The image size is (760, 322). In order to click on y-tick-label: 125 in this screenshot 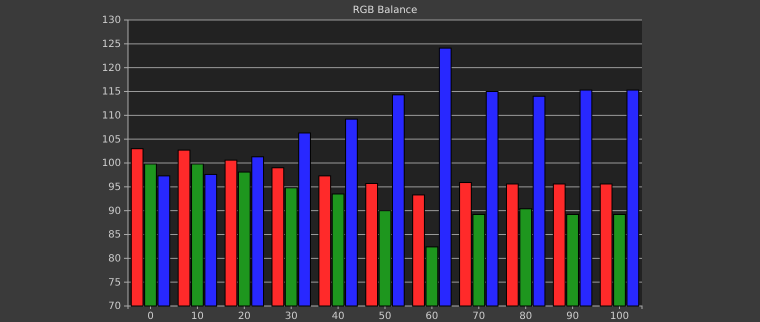, I will do `click(111, 44)`.